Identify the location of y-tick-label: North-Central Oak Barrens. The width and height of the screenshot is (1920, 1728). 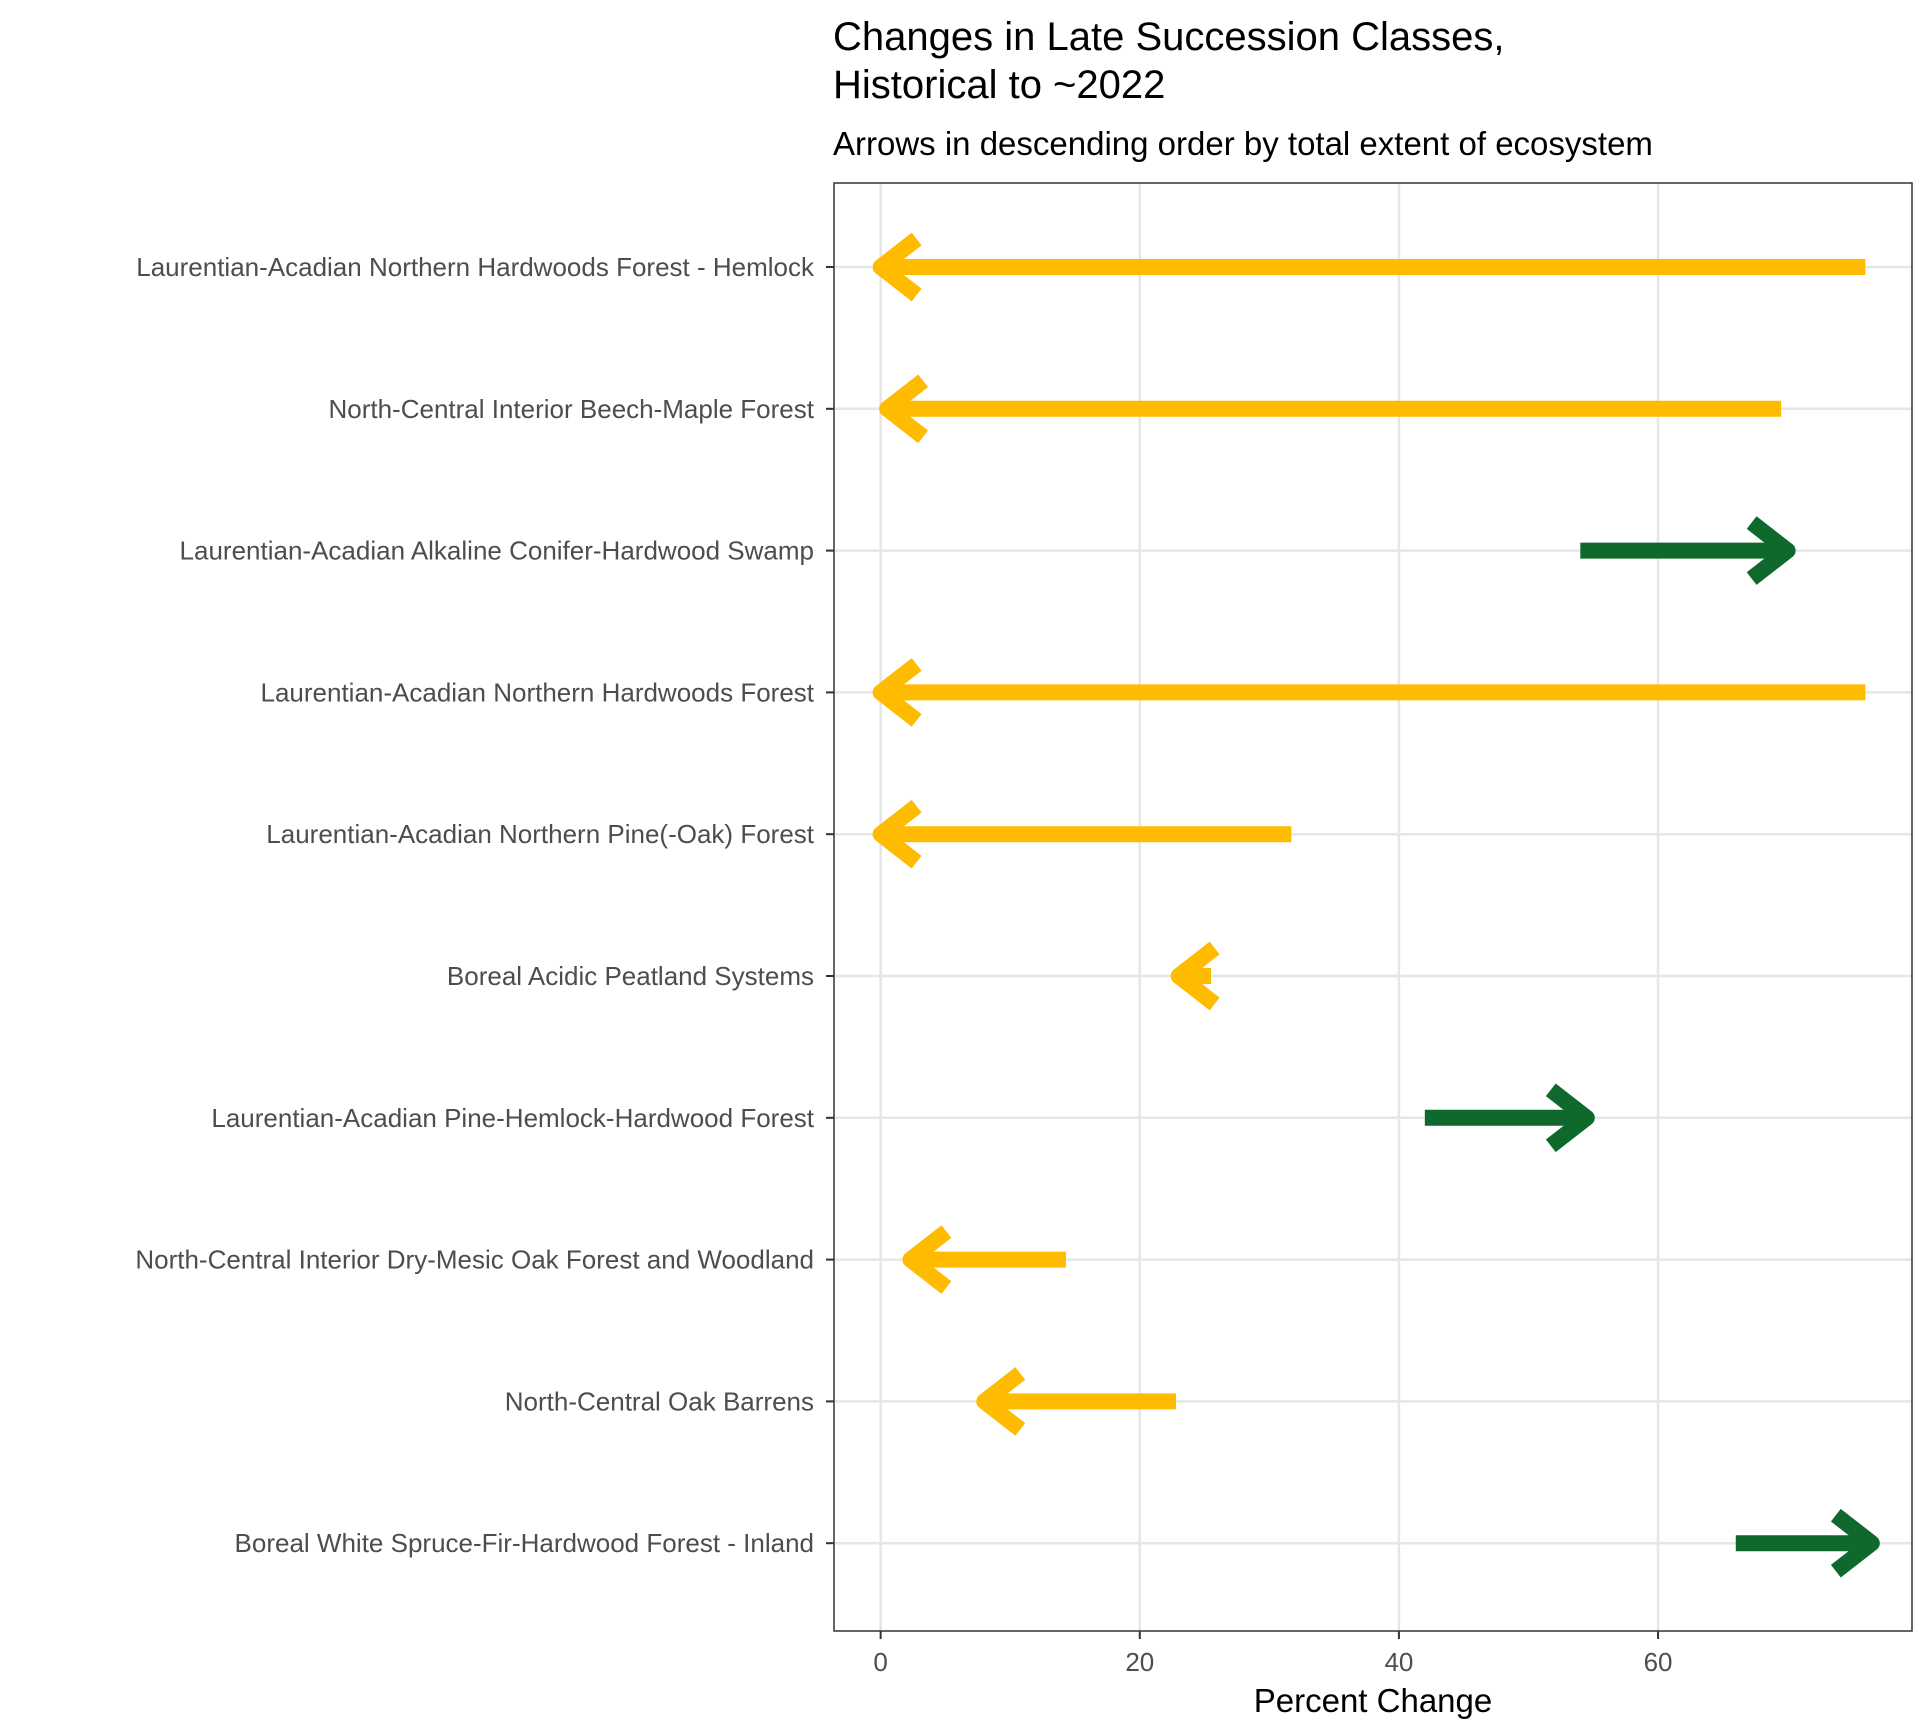
(659, 1401).